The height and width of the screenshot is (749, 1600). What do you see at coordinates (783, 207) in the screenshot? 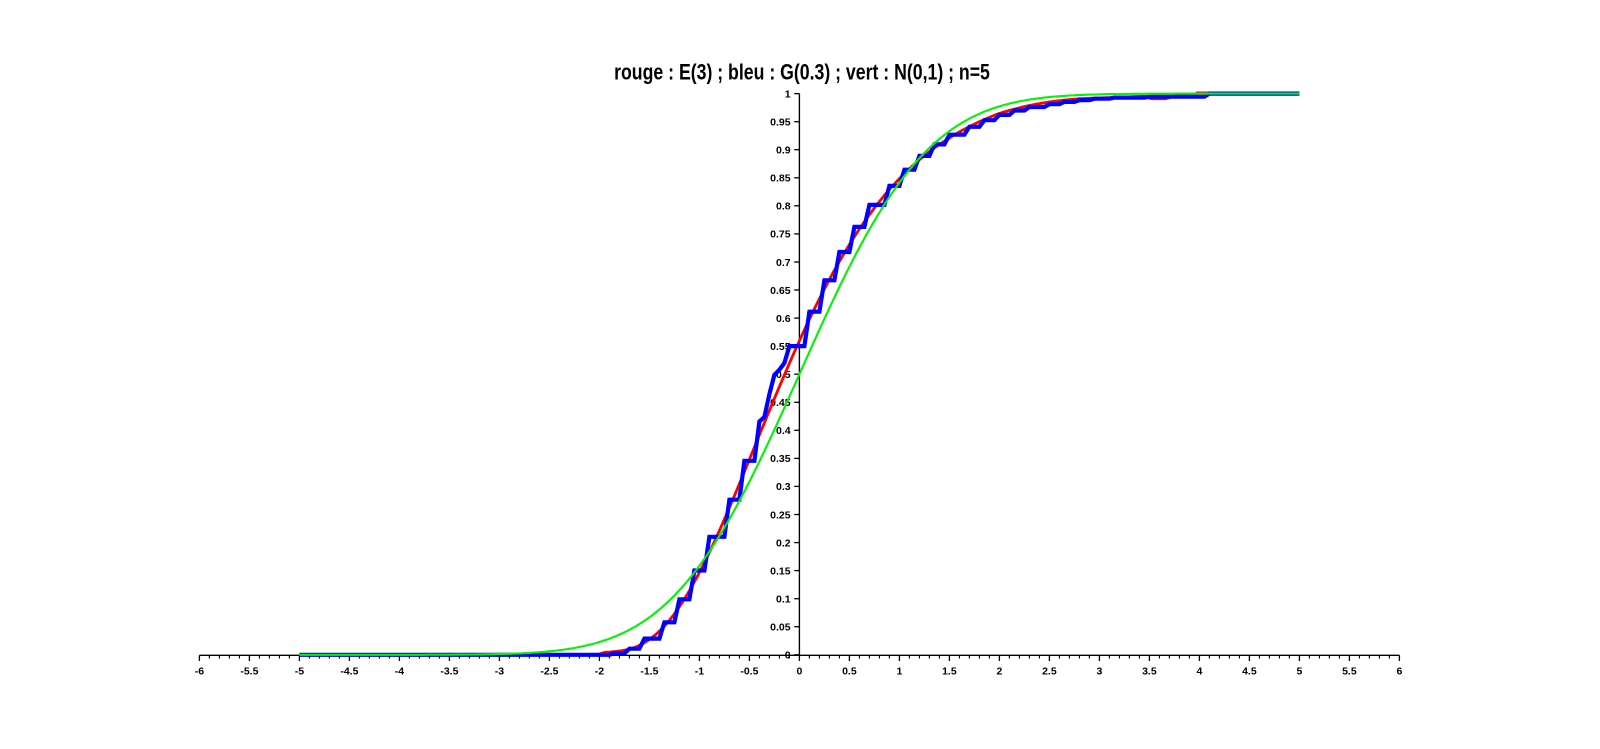
I see `svg-text: 0.8` at bounding box center [783, 207].